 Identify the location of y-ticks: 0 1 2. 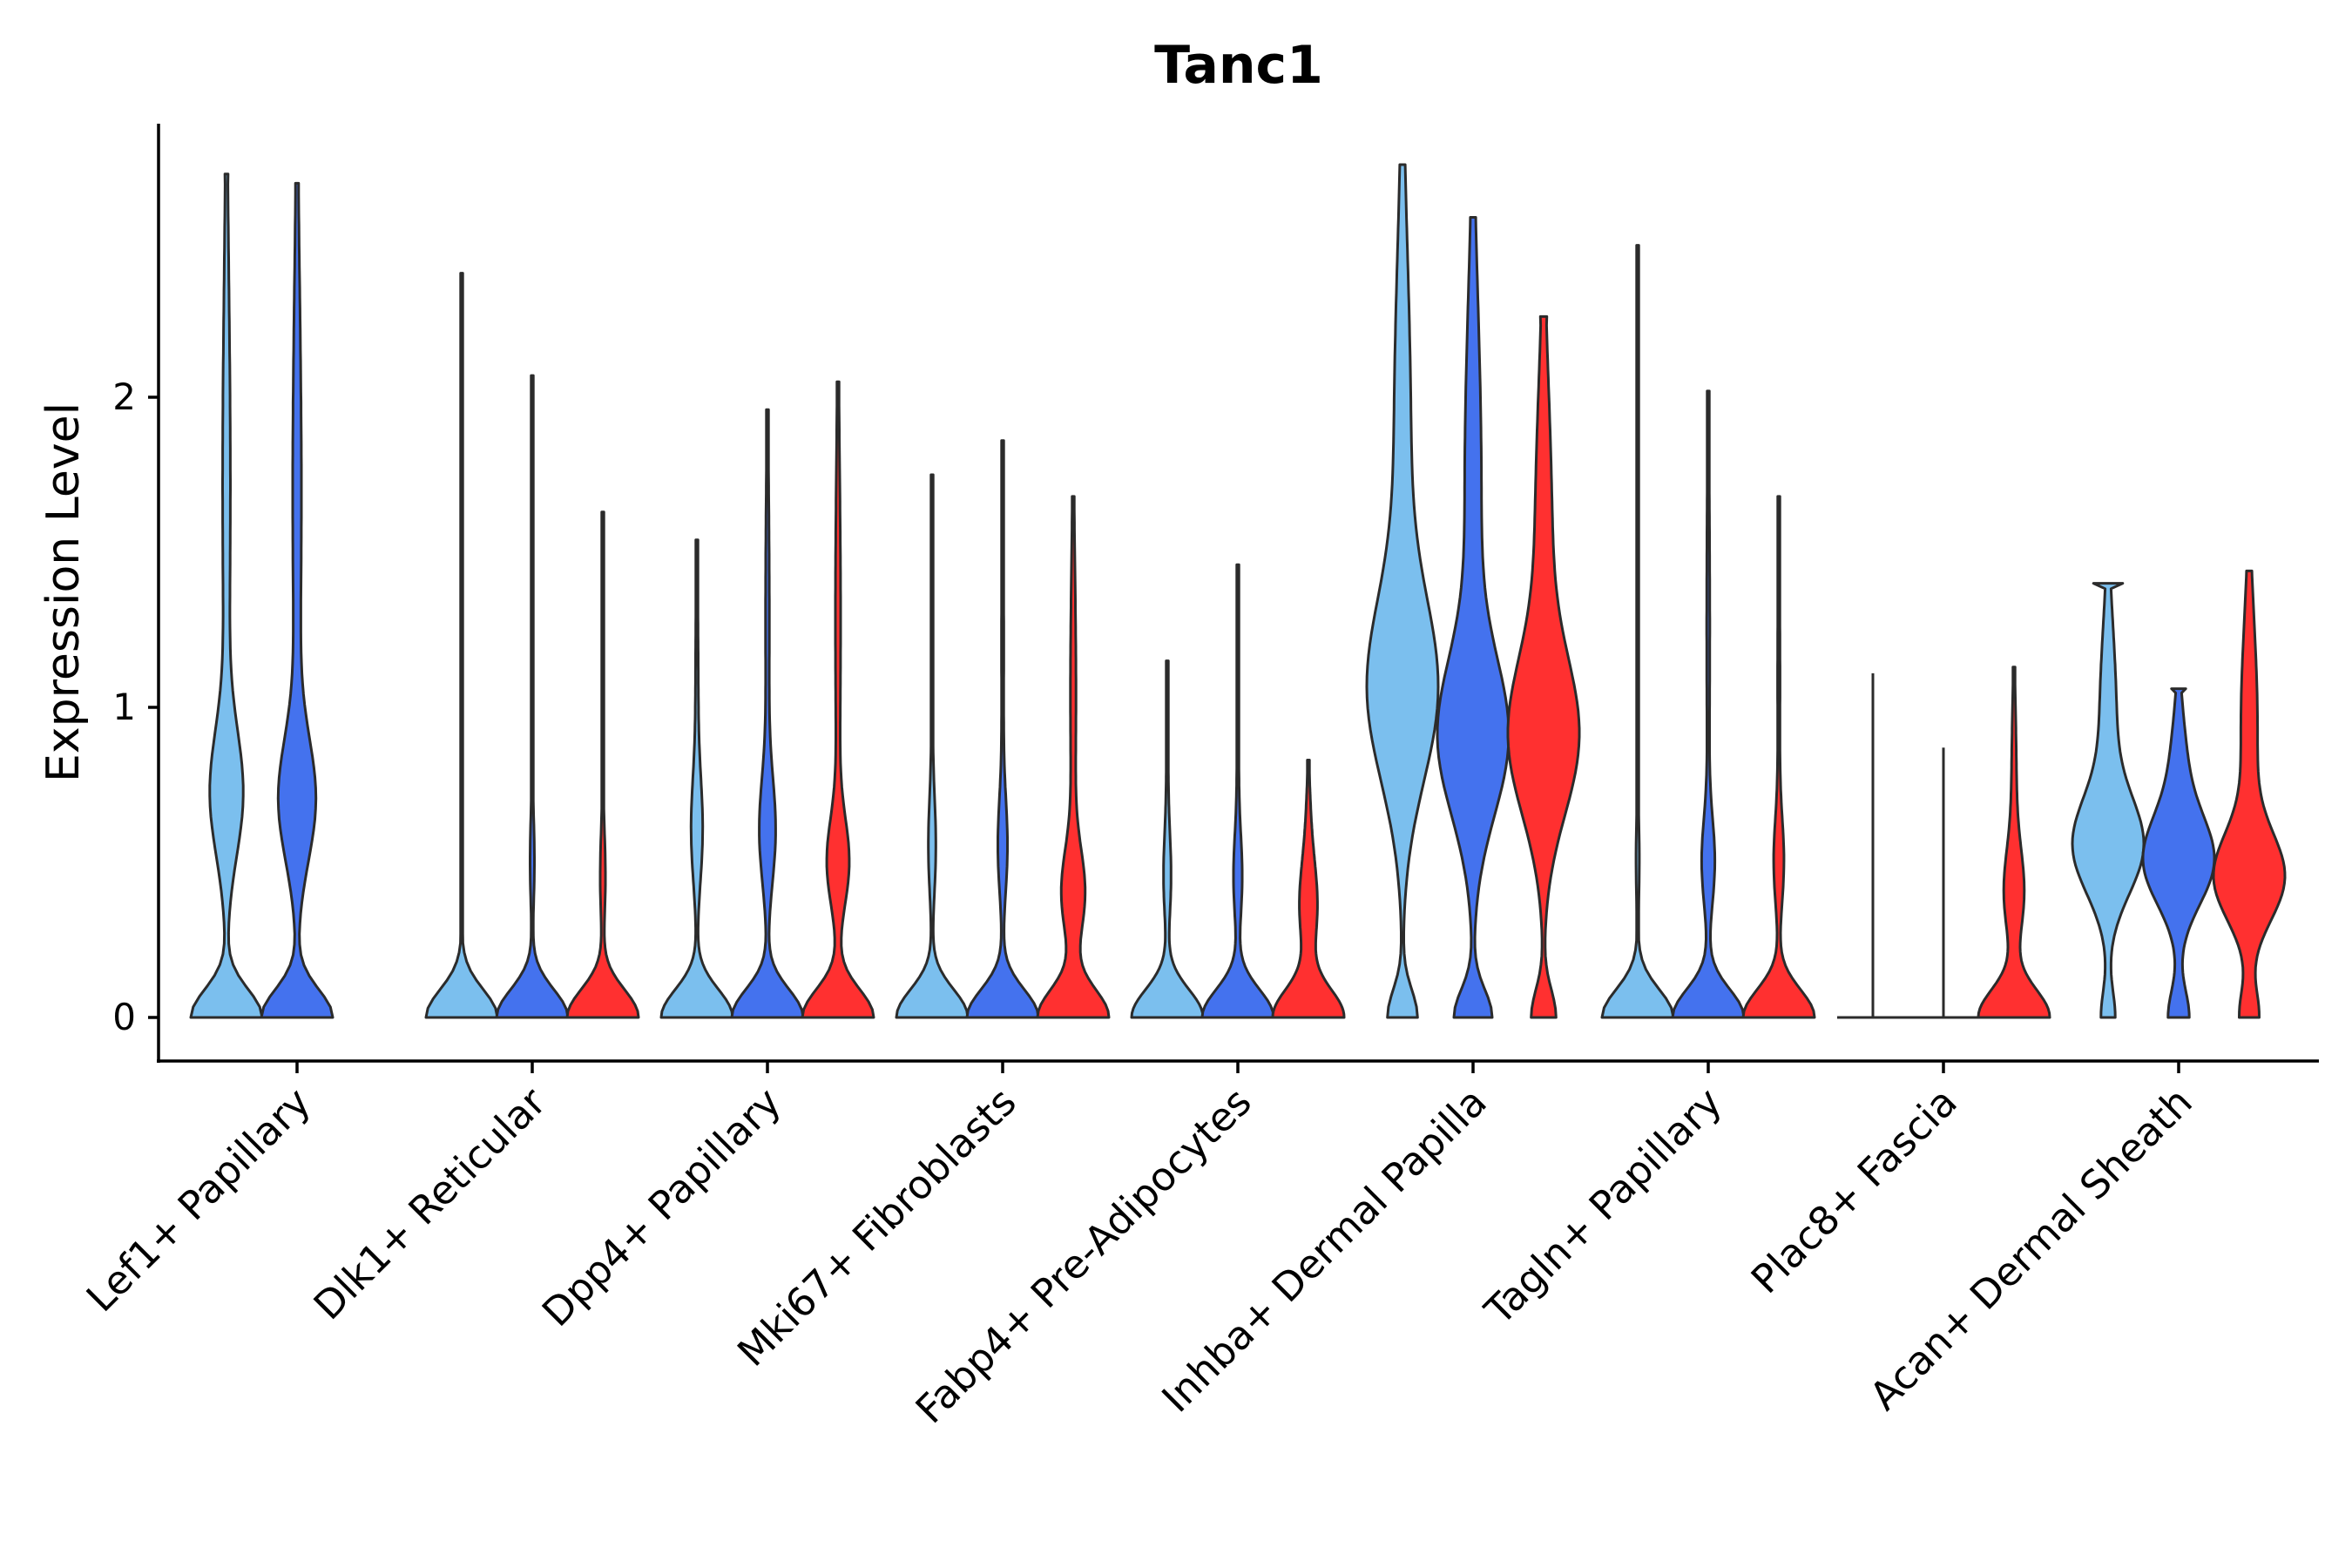
(135, 706).